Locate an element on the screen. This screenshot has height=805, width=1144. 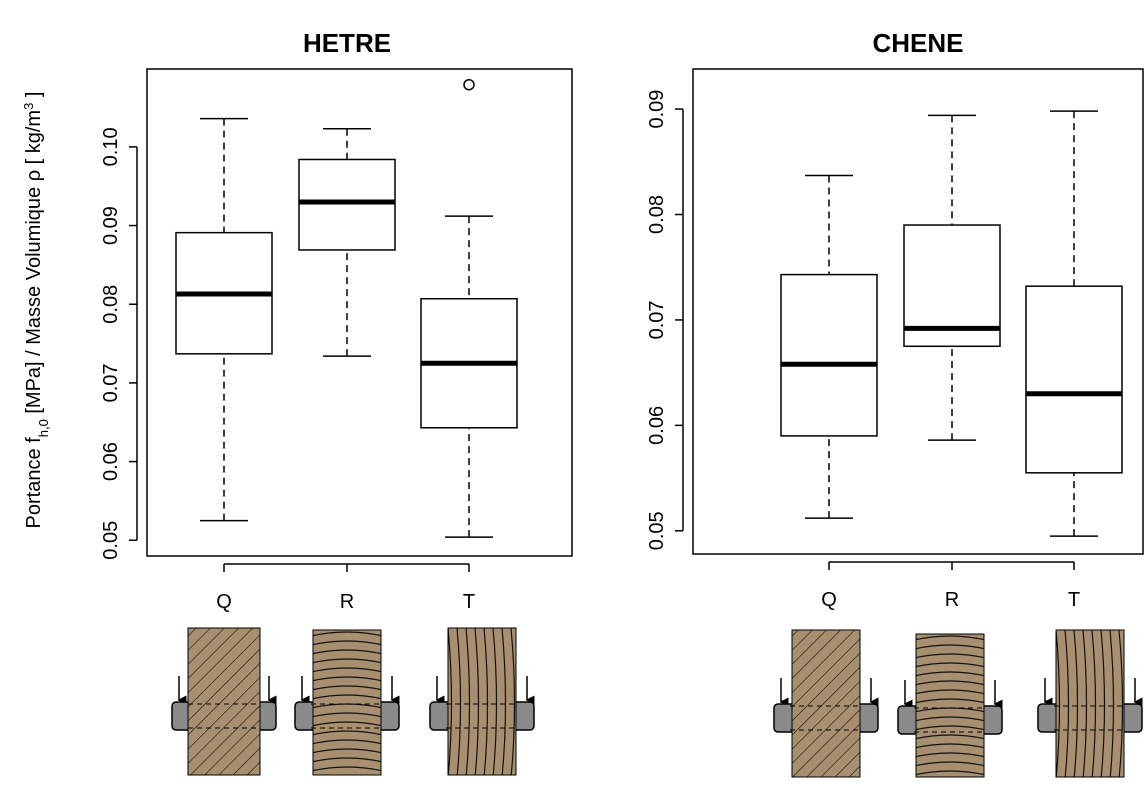
chart-title: HETRE is located at coordinates (347, 43).